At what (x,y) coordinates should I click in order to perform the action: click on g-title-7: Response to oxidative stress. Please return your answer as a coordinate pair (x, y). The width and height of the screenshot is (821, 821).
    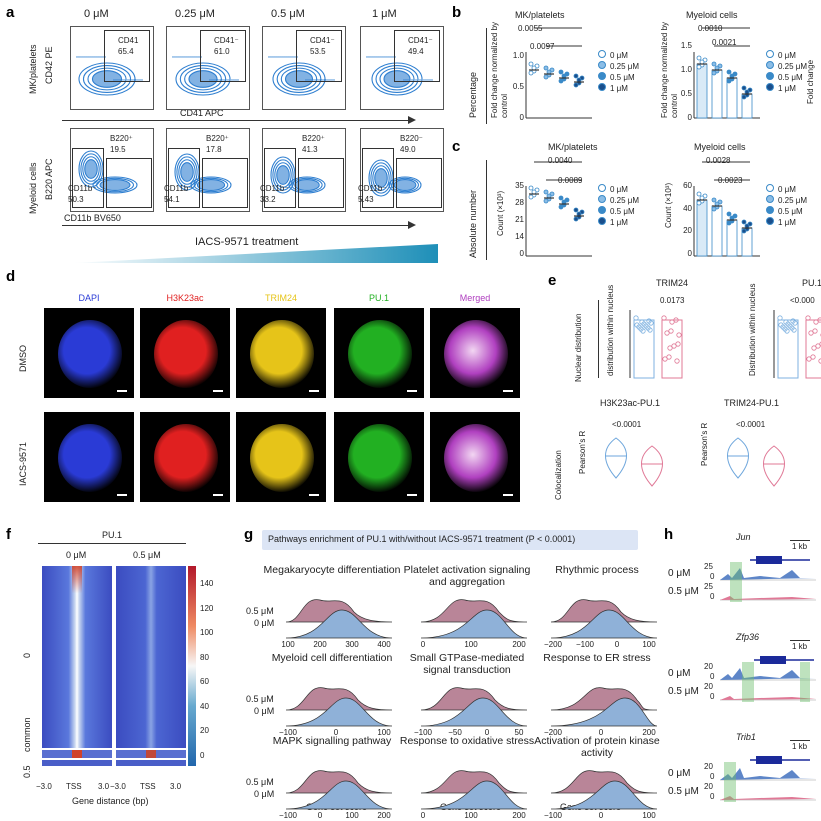
    Looking at the image, I should click on (467, 741).